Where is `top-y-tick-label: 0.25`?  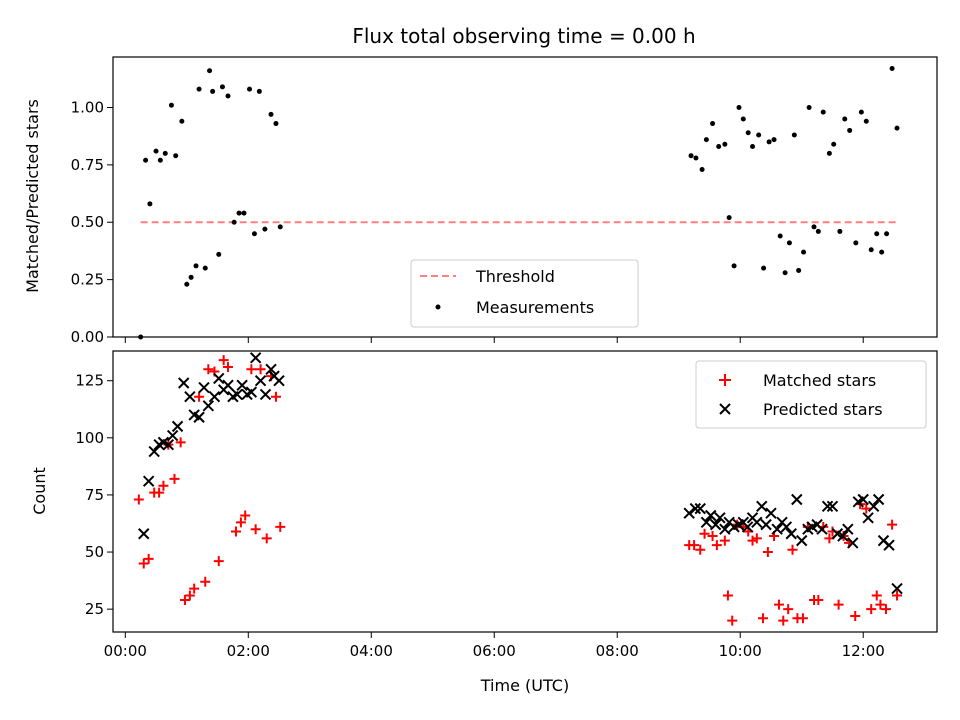 top-y-tick-label: 0.25 is located at coordinates (87, 280).